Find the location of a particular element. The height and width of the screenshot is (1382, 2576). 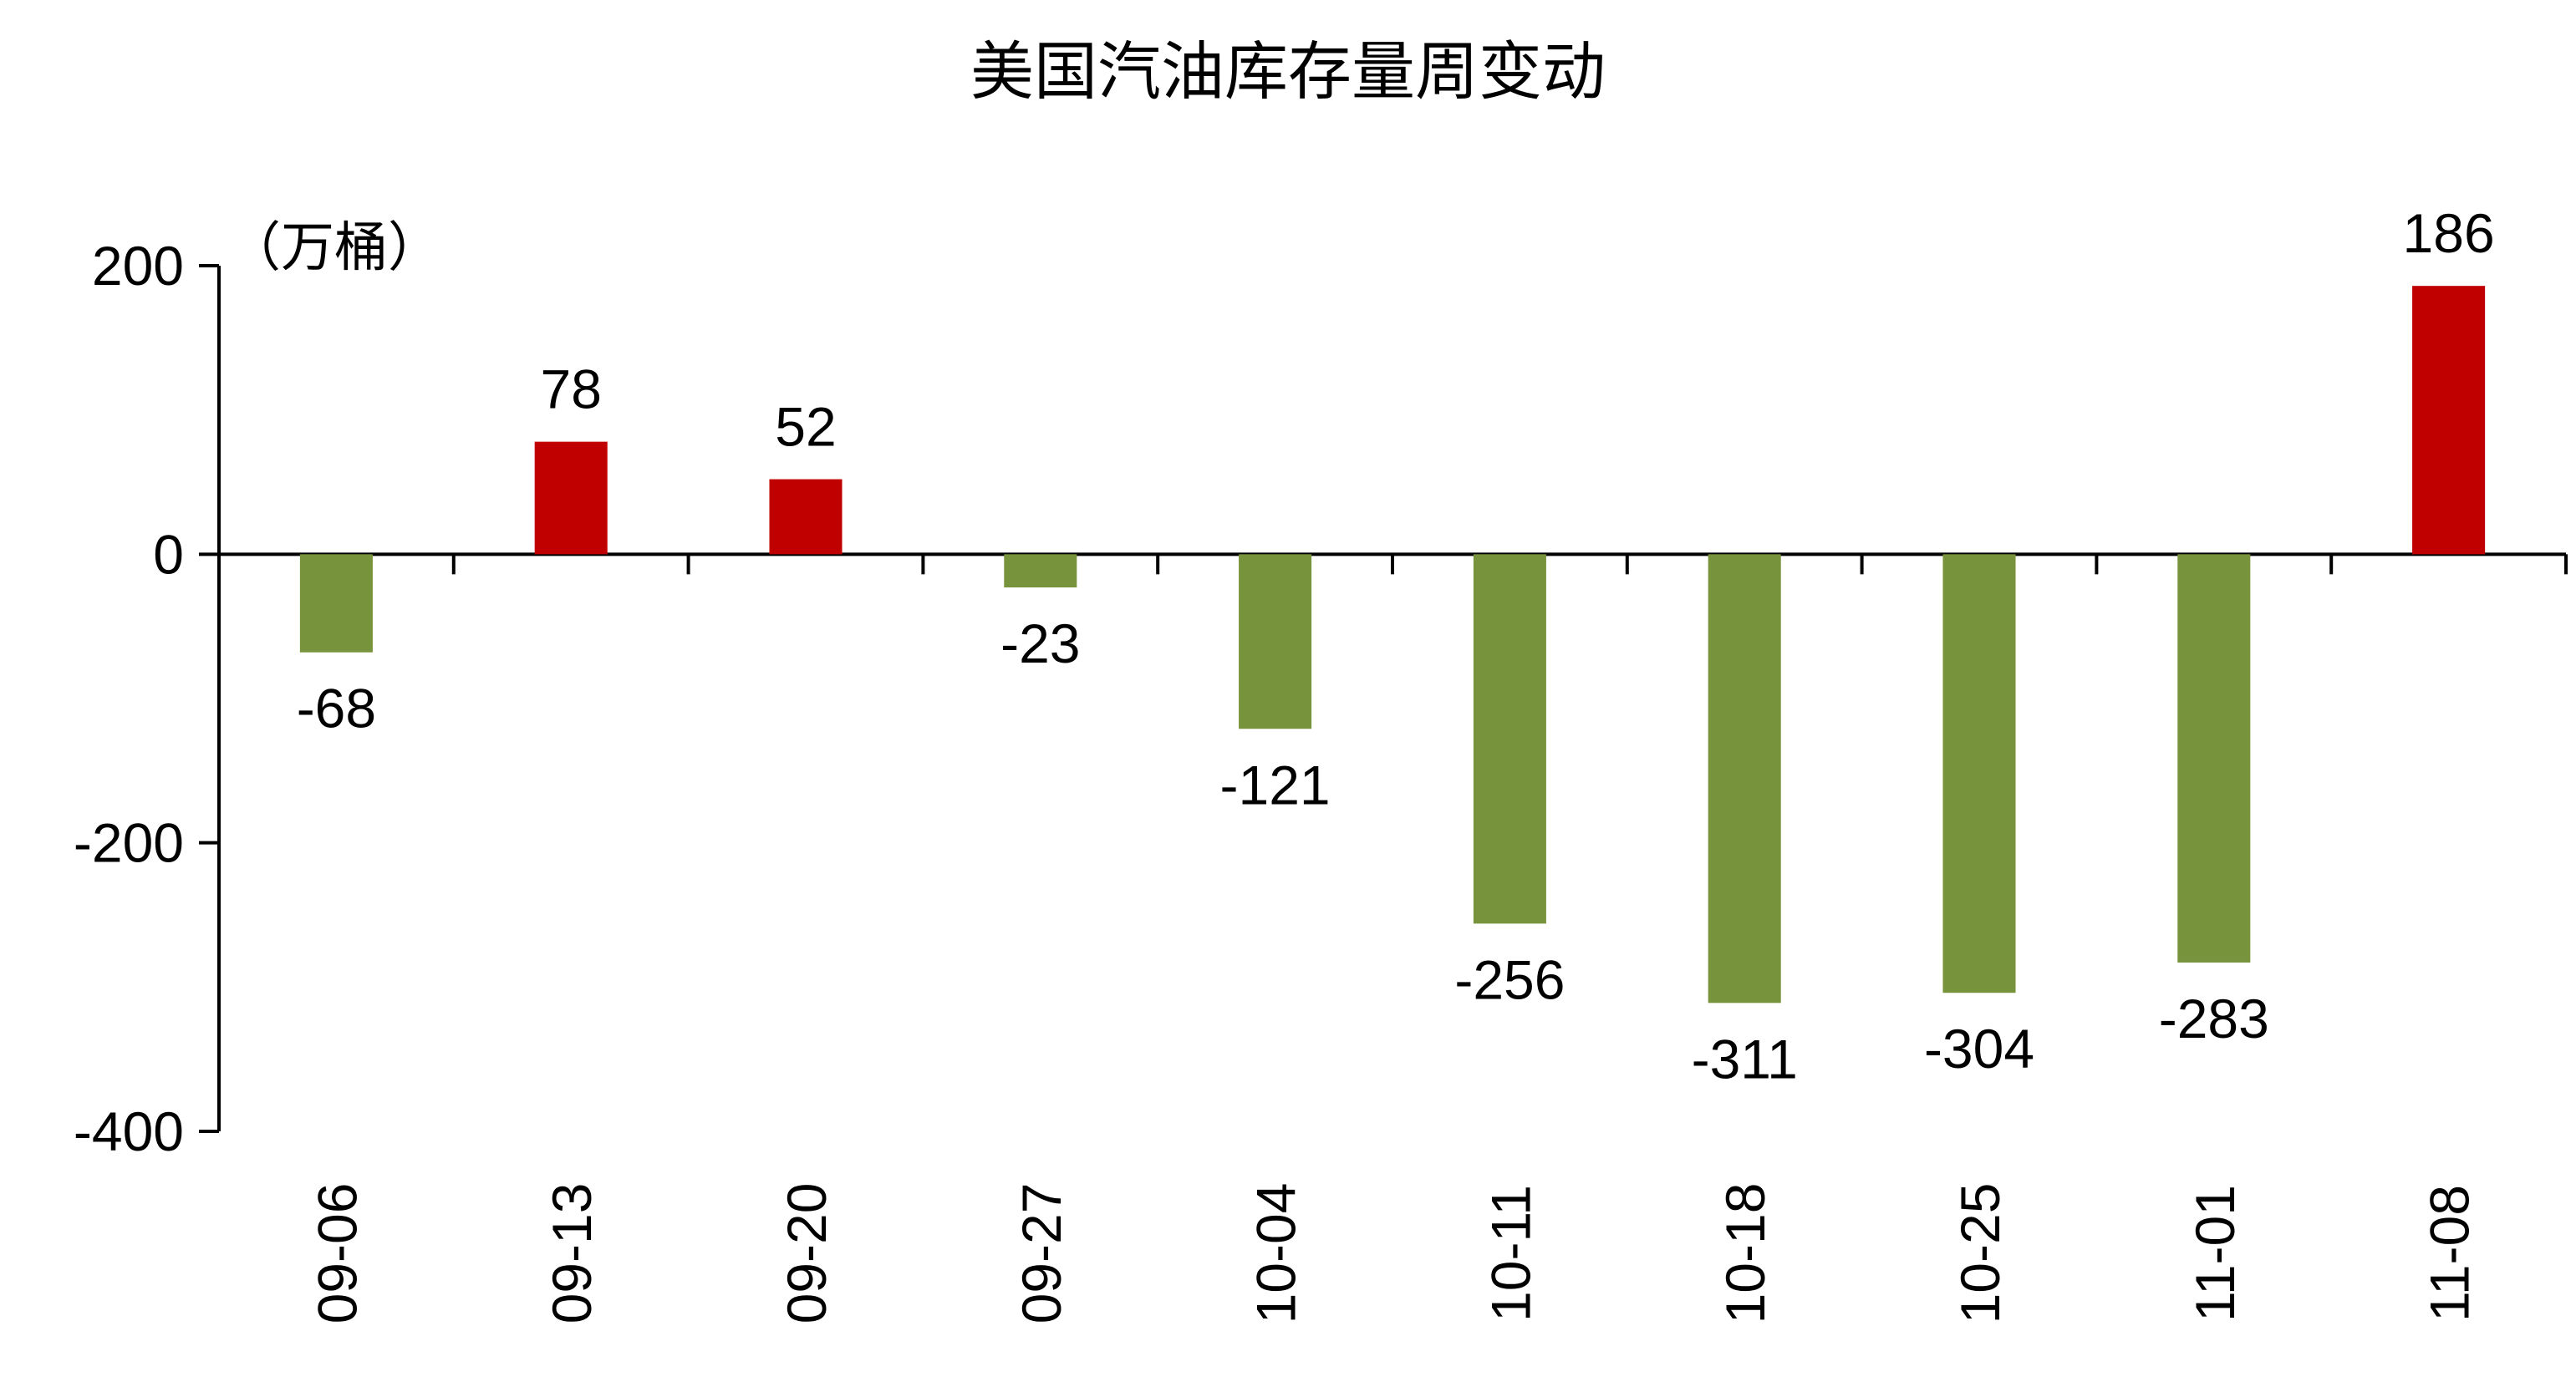

data-label: -68 is located at coordinates (336, 709).